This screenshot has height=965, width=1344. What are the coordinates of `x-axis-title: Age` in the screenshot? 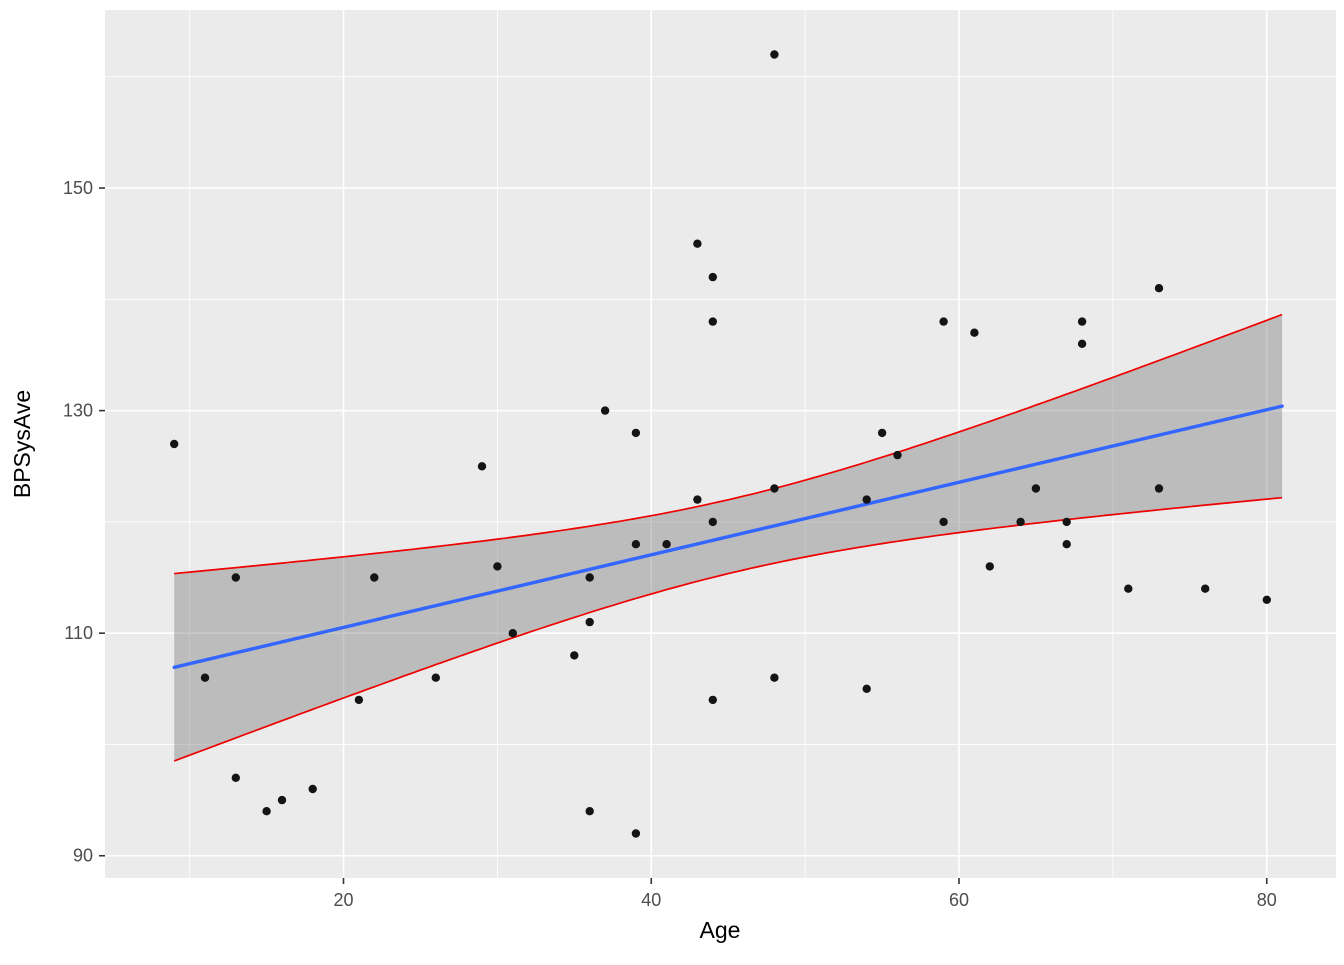 It's located at (720, 930).